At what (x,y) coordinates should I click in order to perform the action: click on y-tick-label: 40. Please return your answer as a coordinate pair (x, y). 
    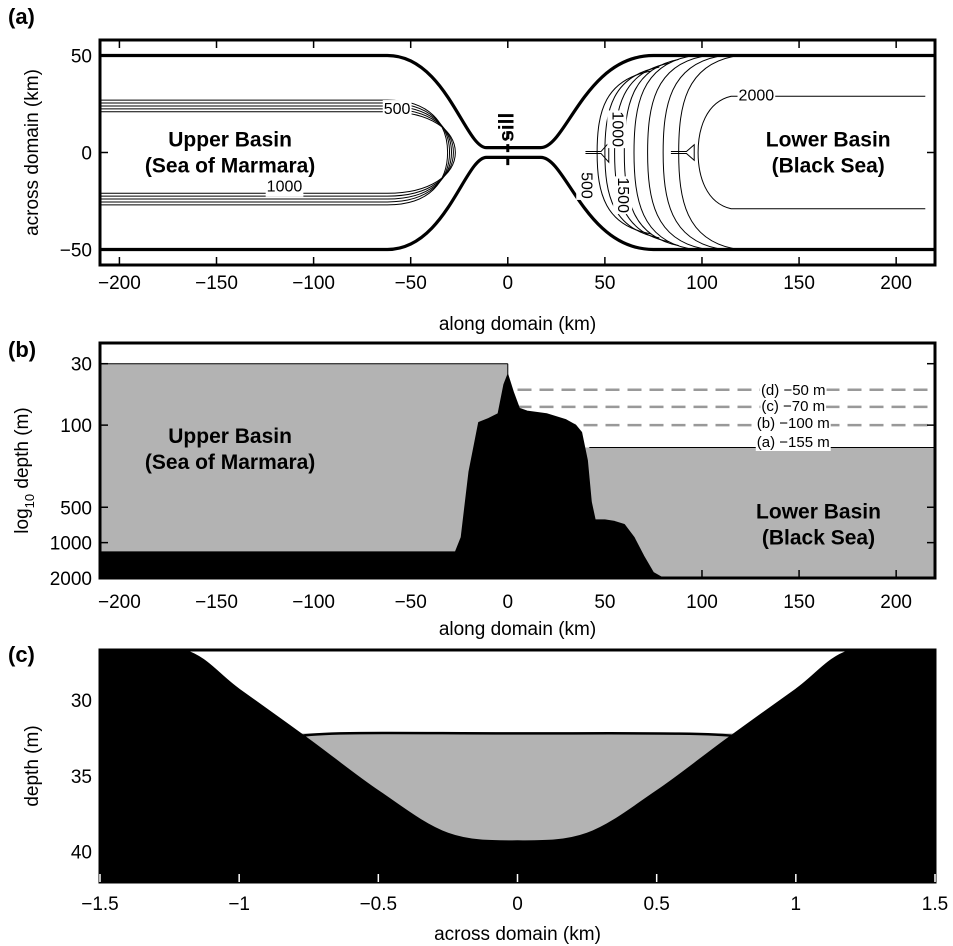
    Looking at the image, I should click on (81, 853).